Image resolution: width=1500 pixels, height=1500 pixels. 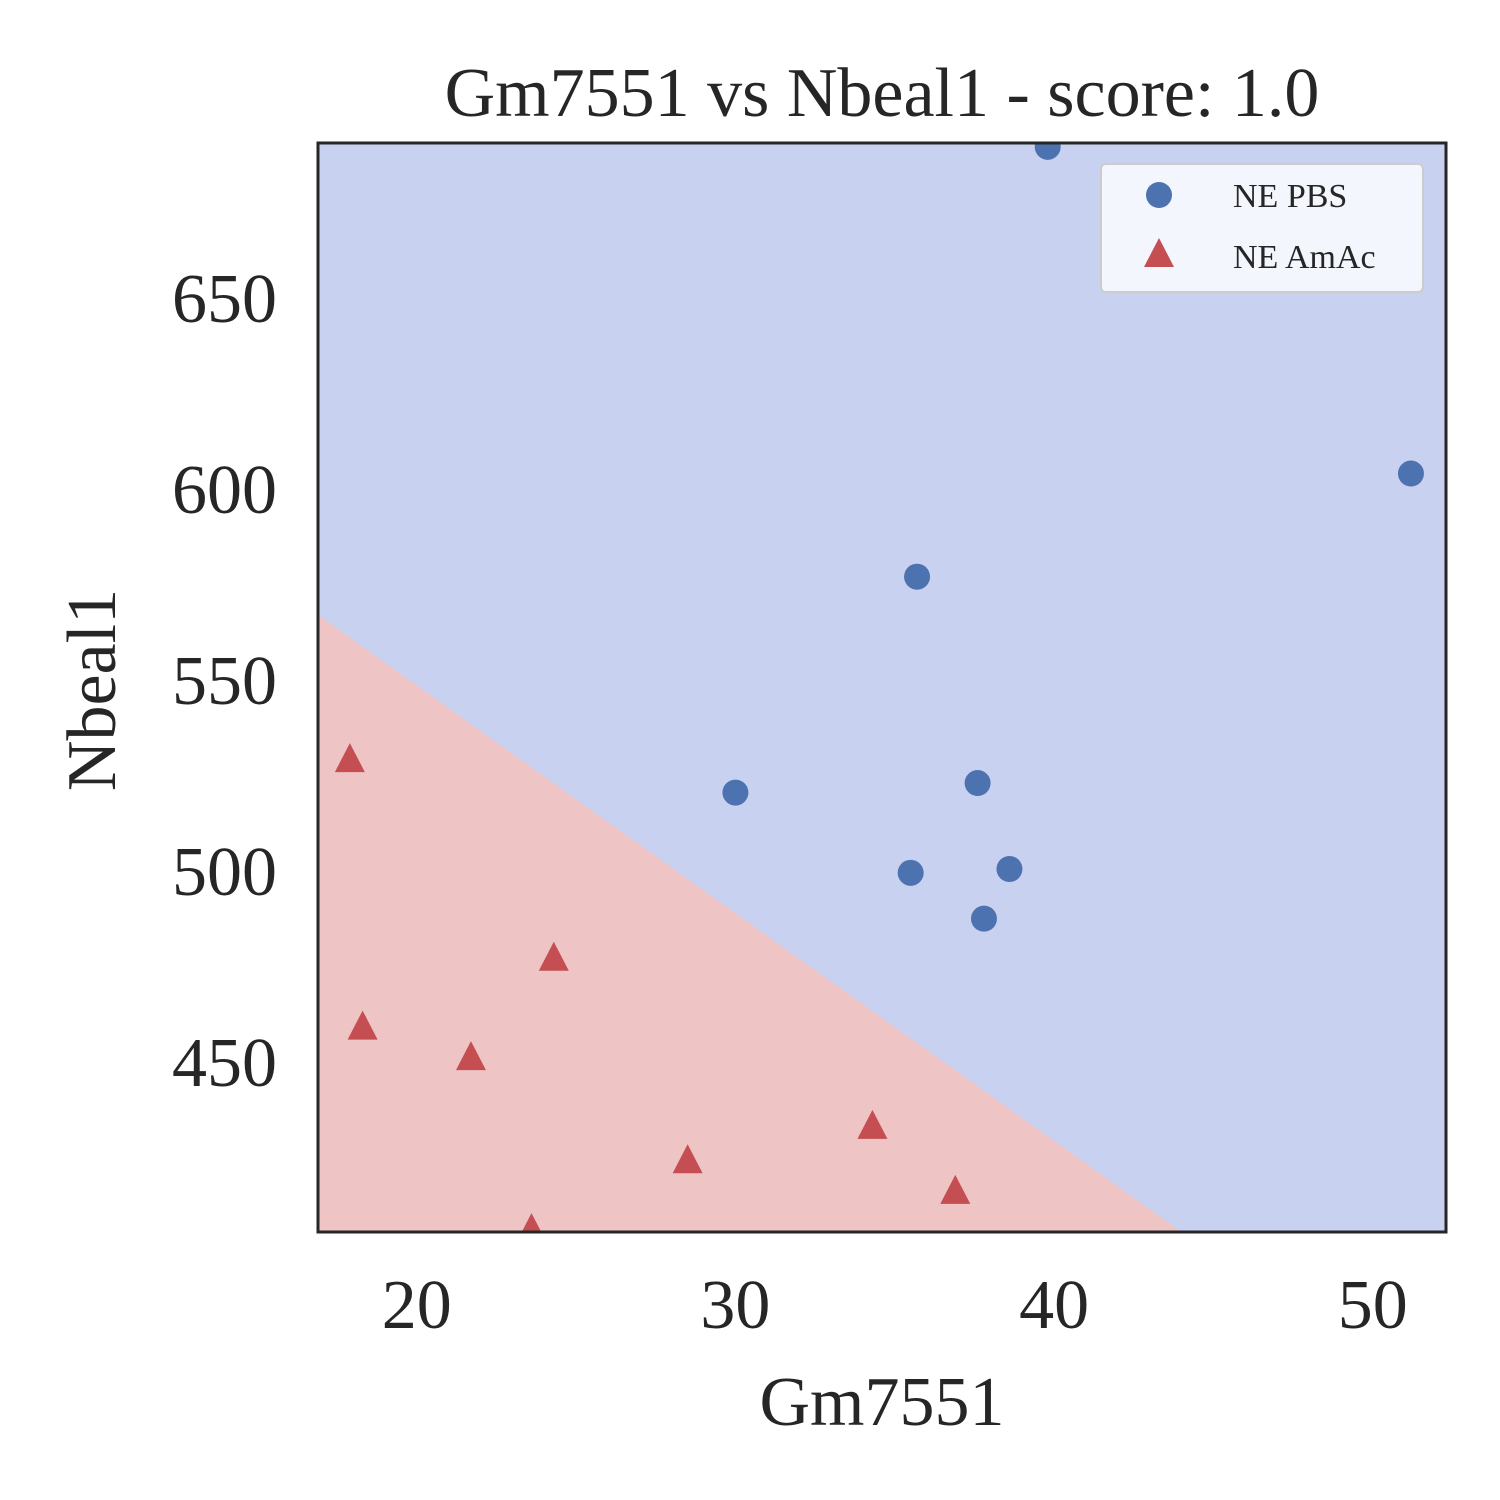 I want to click on legend: NE PBS NE AmAc, so click(x=1262, y=228).